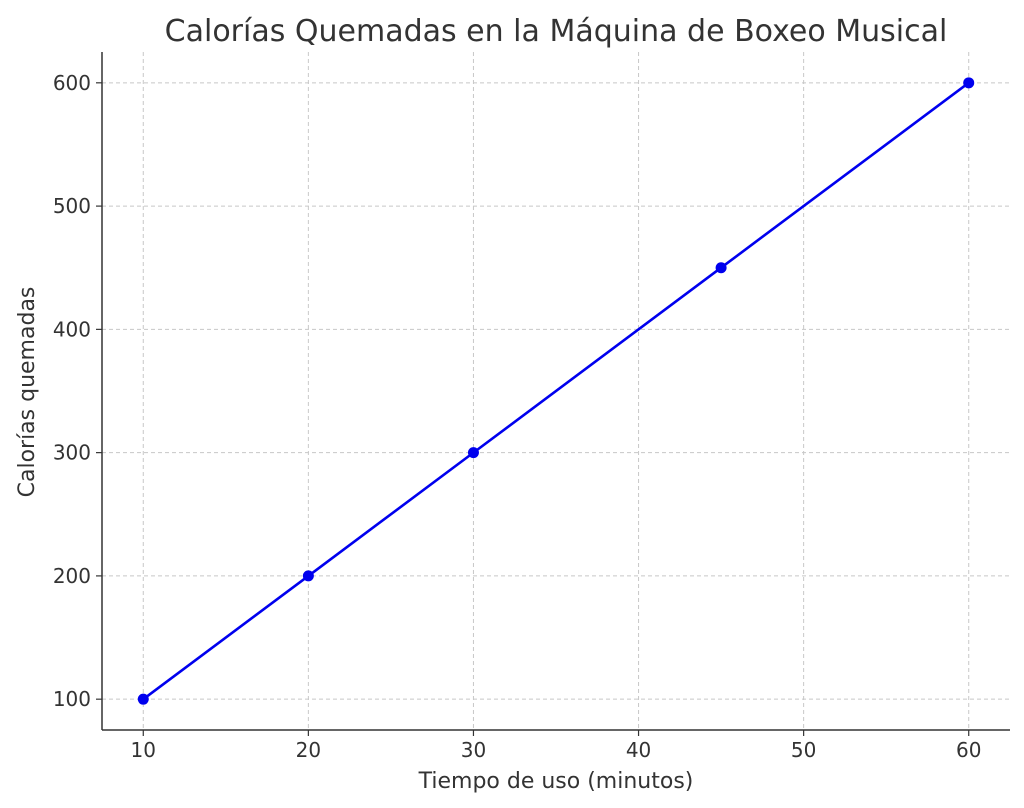  I want to click on x-tick-label: 30, so click(473, 750).